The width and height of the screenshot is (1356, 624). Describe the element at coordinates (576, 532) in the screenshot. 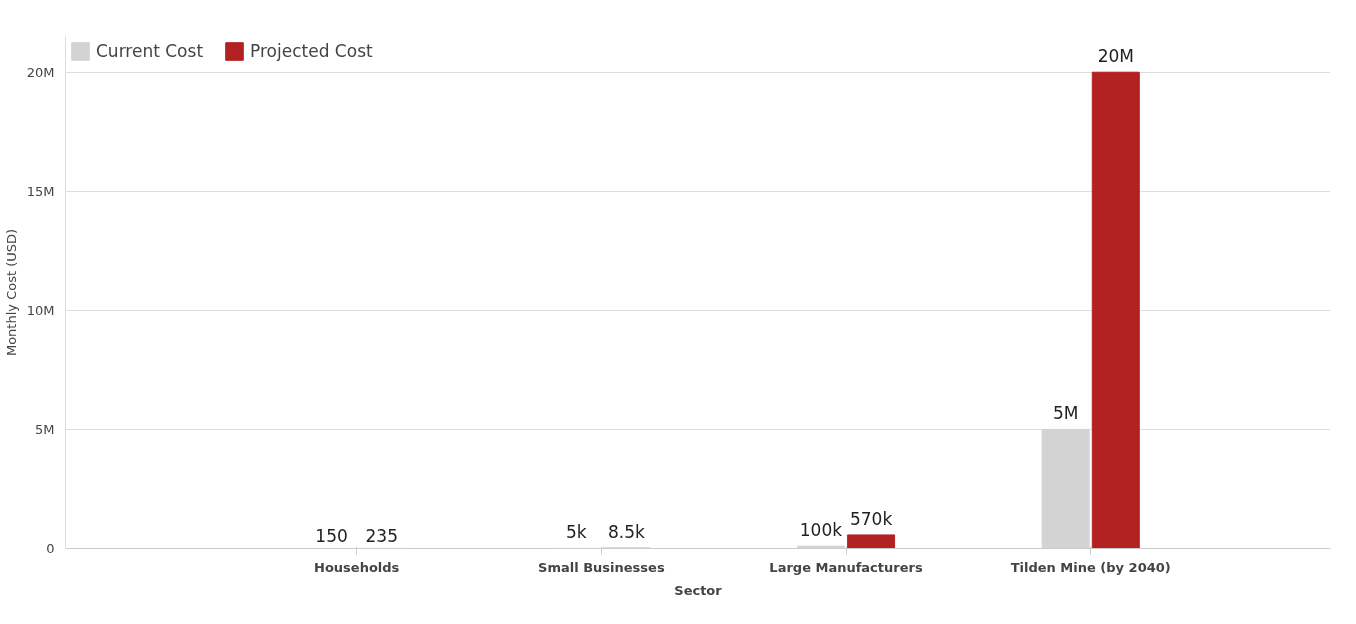

I see `data-label: 5k` at that location.